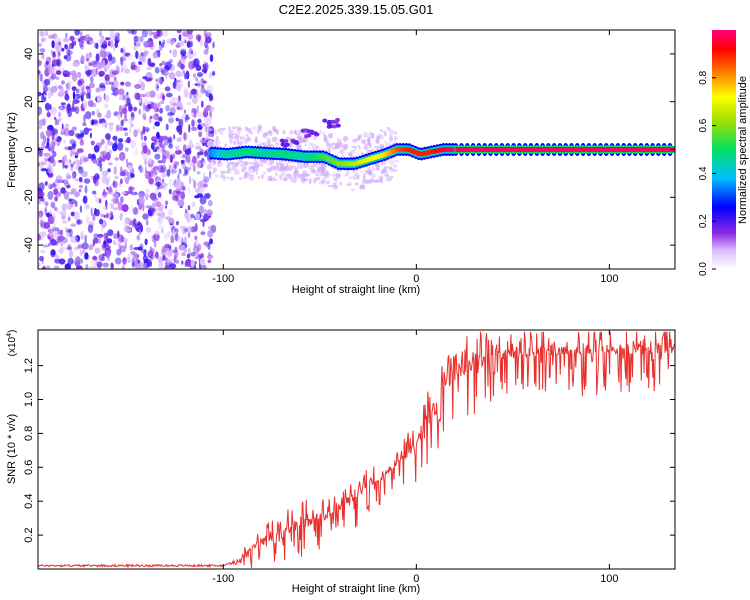  I want to click on colorbar-tick-label: 0.2, so click(703, 221).